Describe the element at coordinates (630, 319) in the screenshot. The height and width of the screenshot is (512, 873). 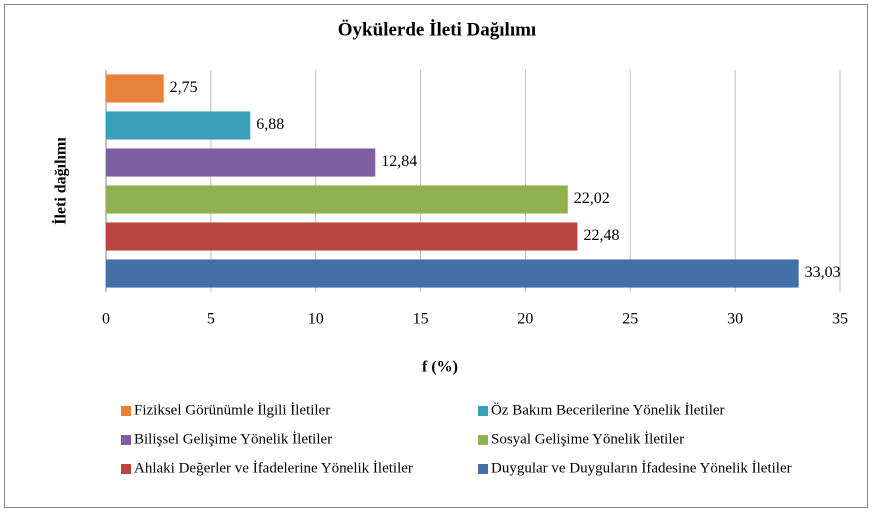
I see `x-tick-label: 25` at that location.